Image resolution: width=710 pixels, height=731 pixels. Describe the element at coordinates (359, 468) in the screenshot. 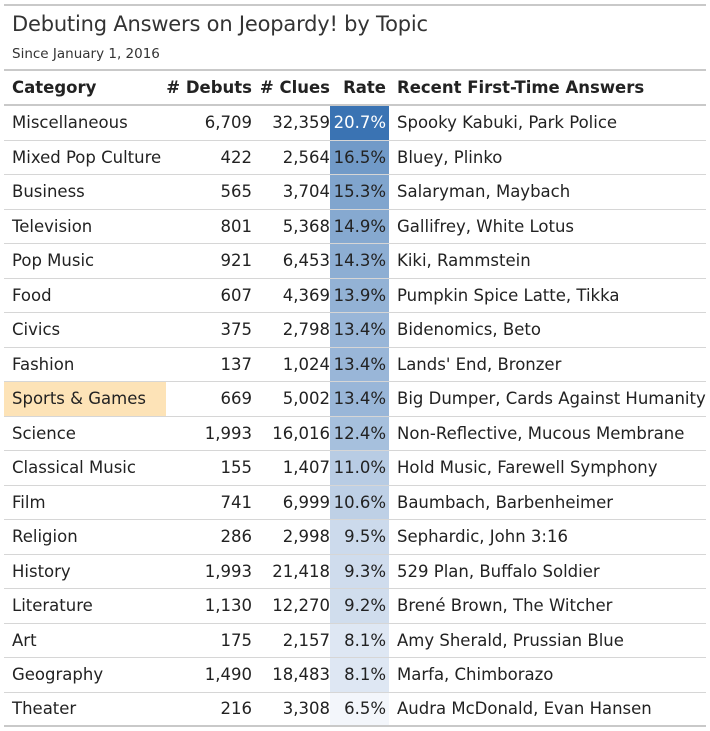

I see `rate-cell: 11.0%` at that location.